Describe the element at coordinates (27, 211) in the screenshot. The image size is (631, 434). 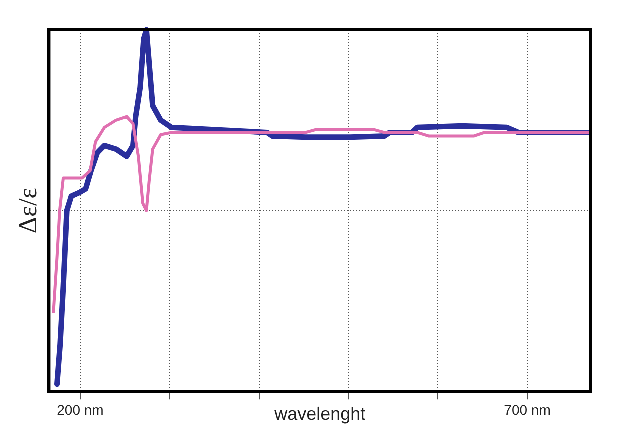
I see `y-axis-title: Δε/ε` at that location.